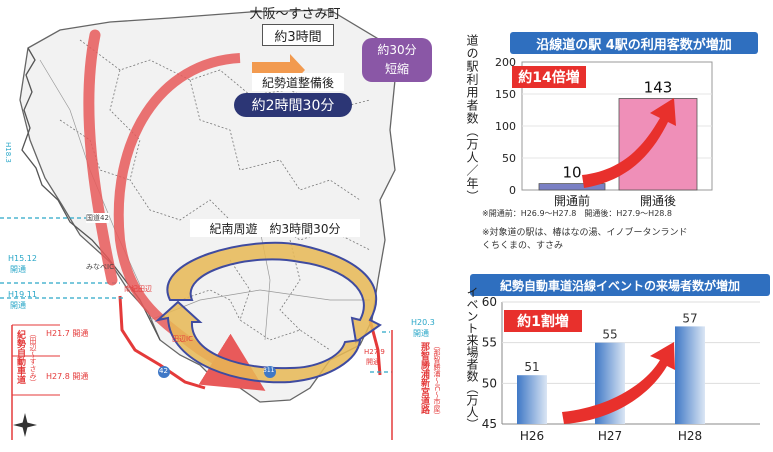  Describe the element at coordinates (531, 367) in the screenshot. I see `chart2-data-label-0: 51` at that location.